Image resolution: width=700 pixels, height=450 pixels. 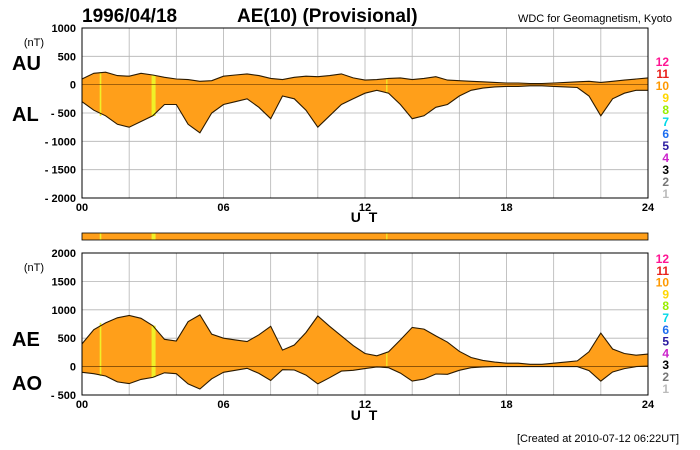 I want to click on panel-au-al-x-ticks: 00 06 12 18 24, so click(x=365, y=208).